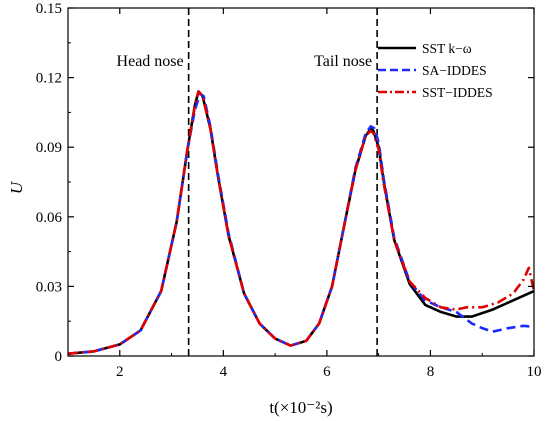 The width and height of the screenshot is (550, 421). Describe the element at coordinates (49, 9) in the screenshot. I see `y-tick-label: 0.15` at that location.